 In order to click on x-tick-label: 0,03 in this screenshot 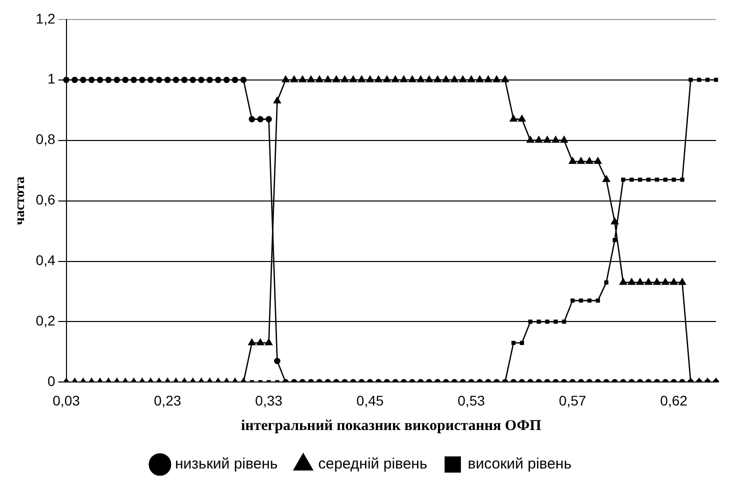, I will do `click(66, 400)`.